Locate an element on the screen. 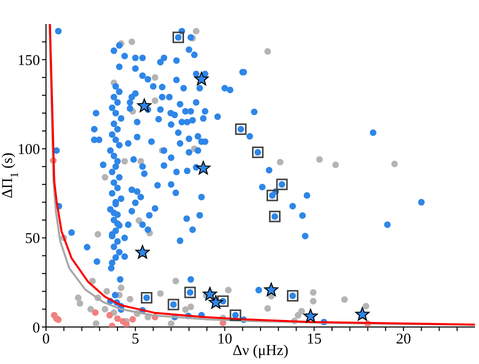 This screenshot has width=479, height=364. x-tick-label: 15 is located at coordinates (314, 340).